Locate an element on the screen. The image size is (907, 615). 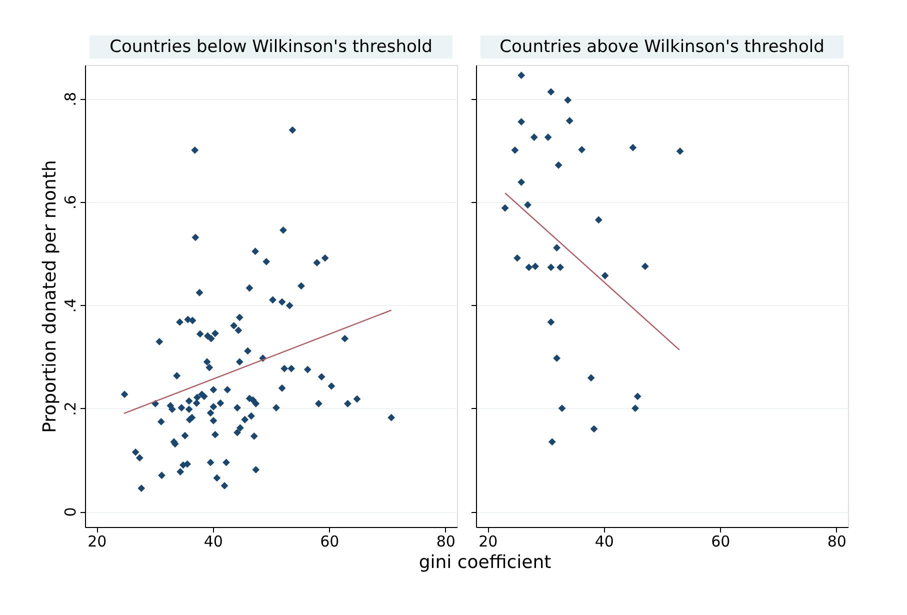
y-tick-label: .4 is located at coordinates (71, 305).